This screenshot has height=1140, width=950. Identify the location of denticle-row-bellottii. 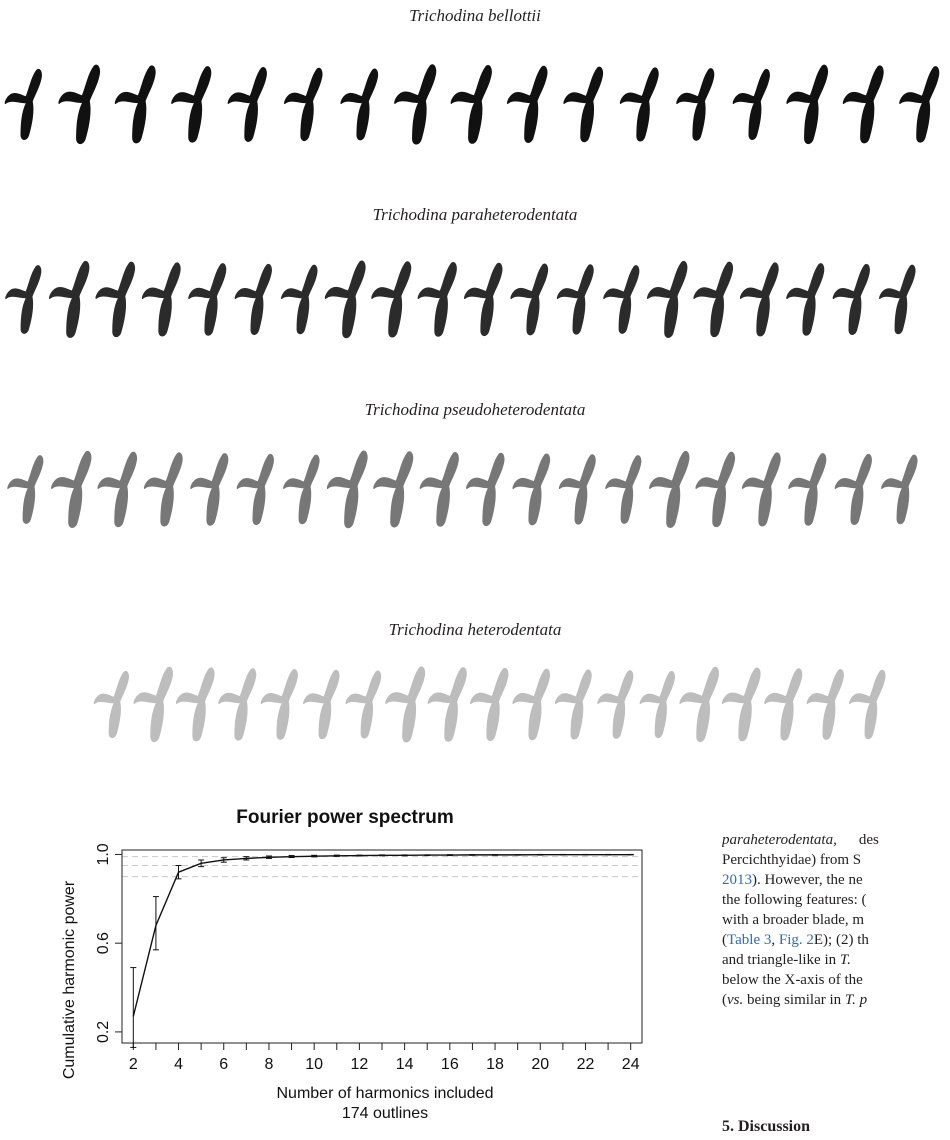
(475, 105).